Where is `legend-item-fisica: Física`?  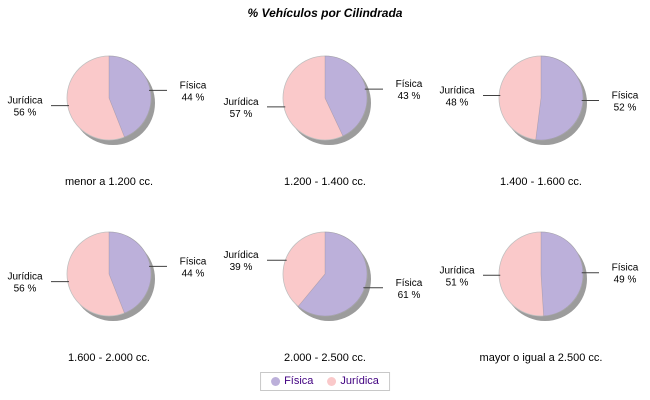
legend-item-fisica: Física is located at coordinates (292, 381).